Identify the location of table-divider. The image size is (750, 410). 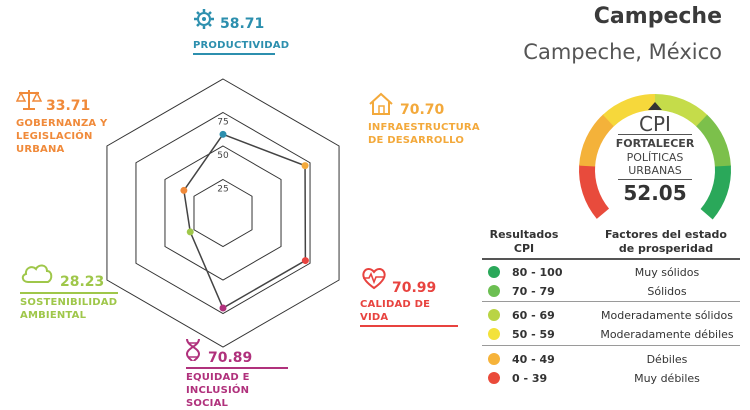
(611, 259).